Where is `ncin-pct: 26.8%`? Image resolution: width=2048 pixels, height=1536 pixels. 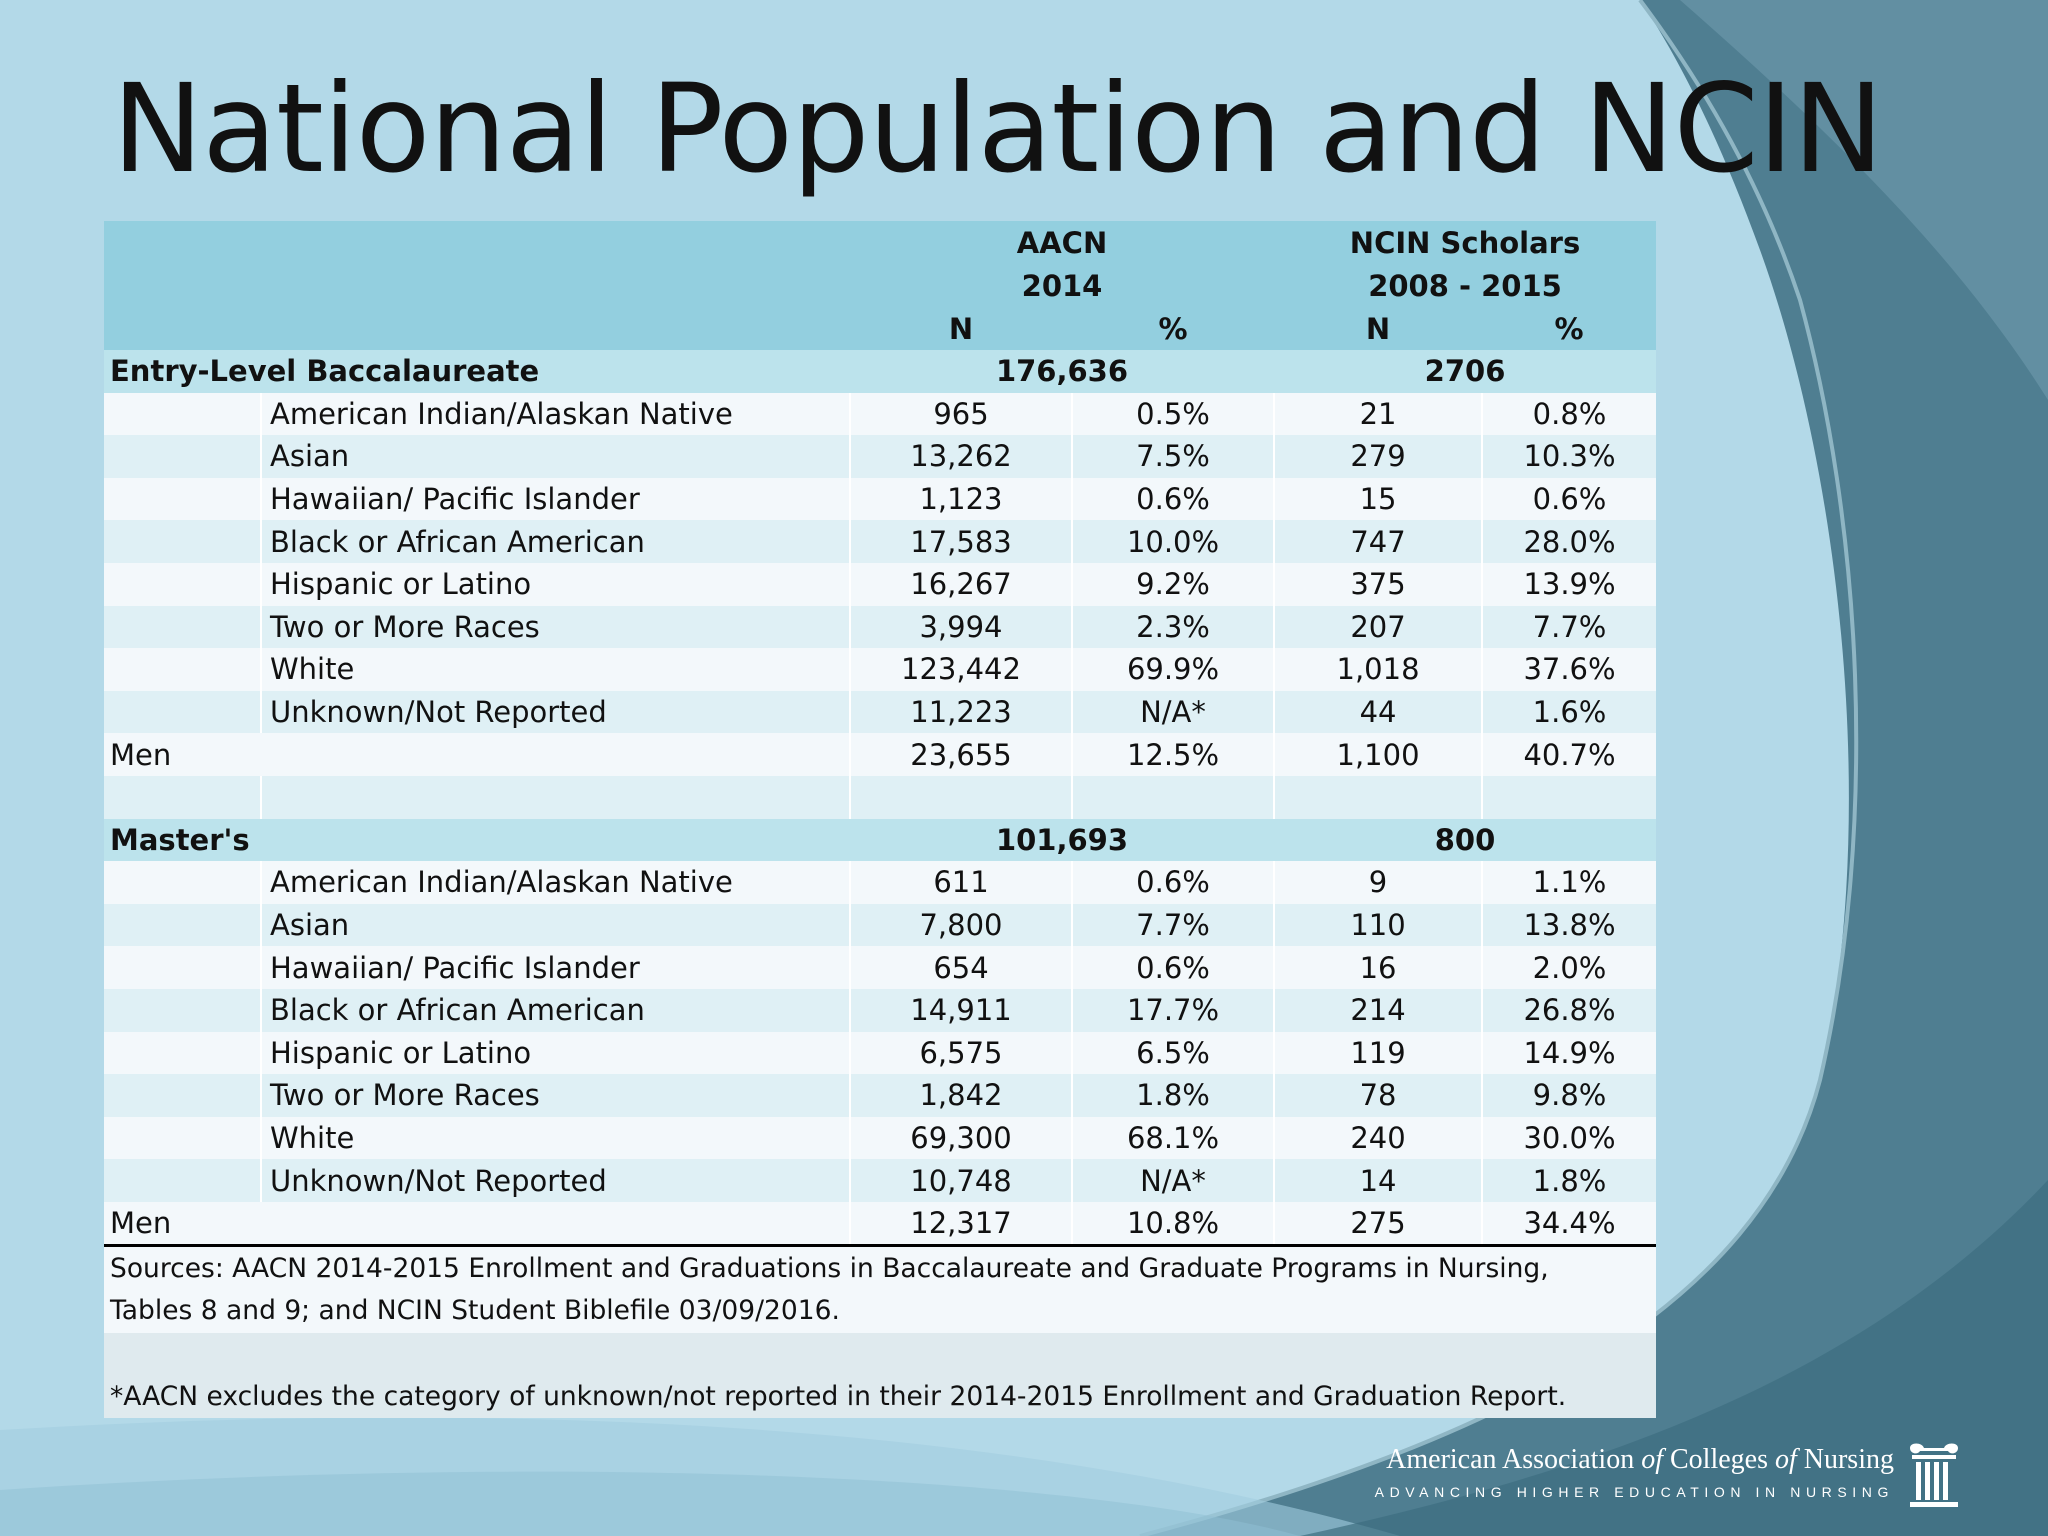 ncin-pct: 26.8% is located at coordinates (1569, 1010).